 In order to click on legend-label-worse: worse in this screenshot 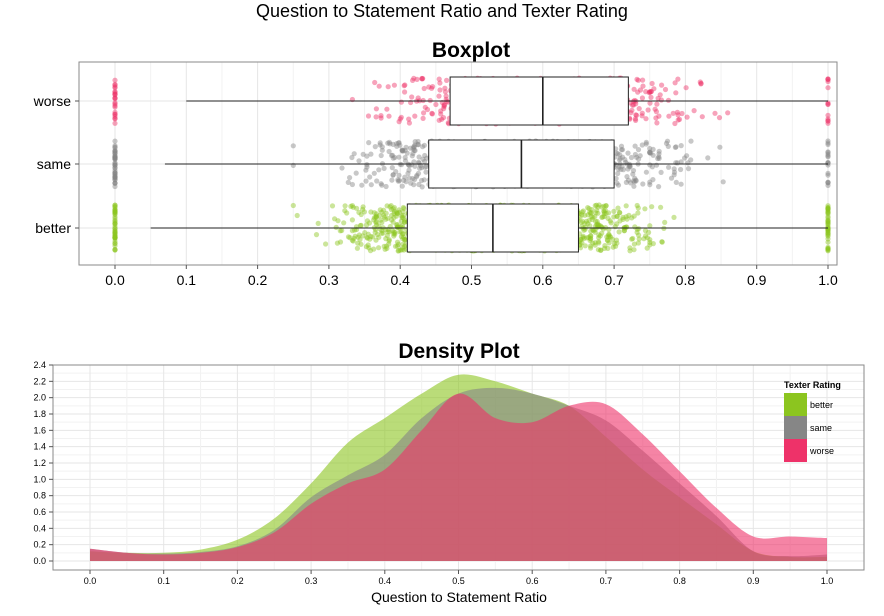, I will do `click(821, 451)`.